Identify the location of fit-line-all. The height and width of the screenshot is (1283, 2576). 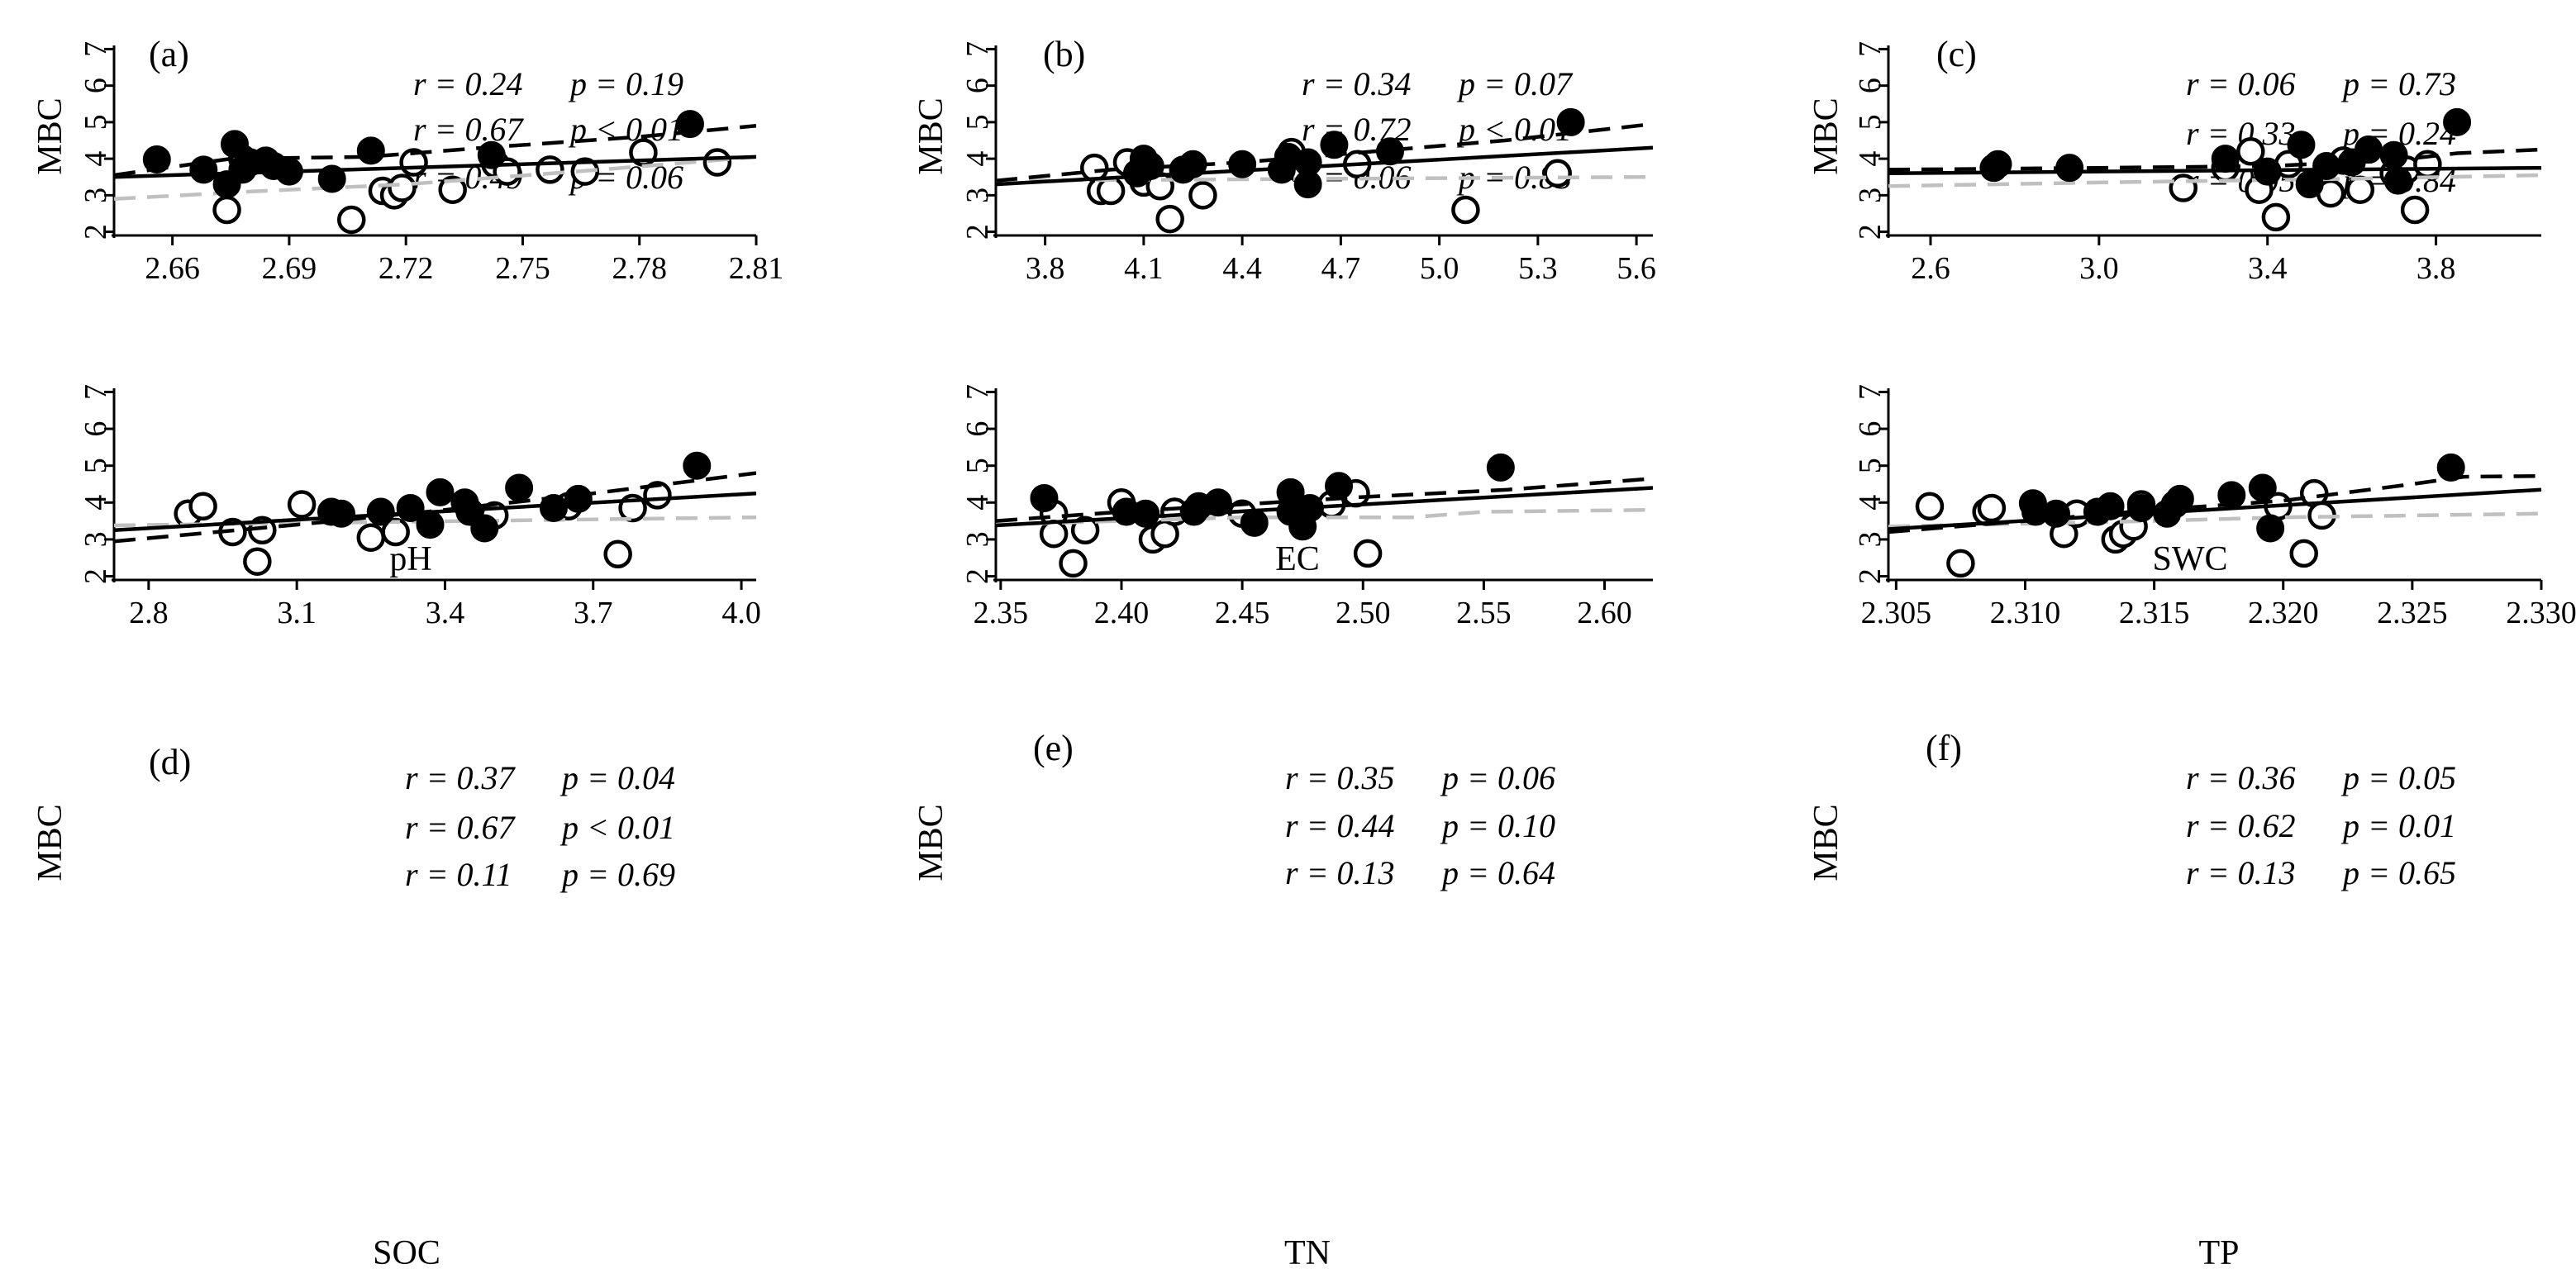
(1324, 166).